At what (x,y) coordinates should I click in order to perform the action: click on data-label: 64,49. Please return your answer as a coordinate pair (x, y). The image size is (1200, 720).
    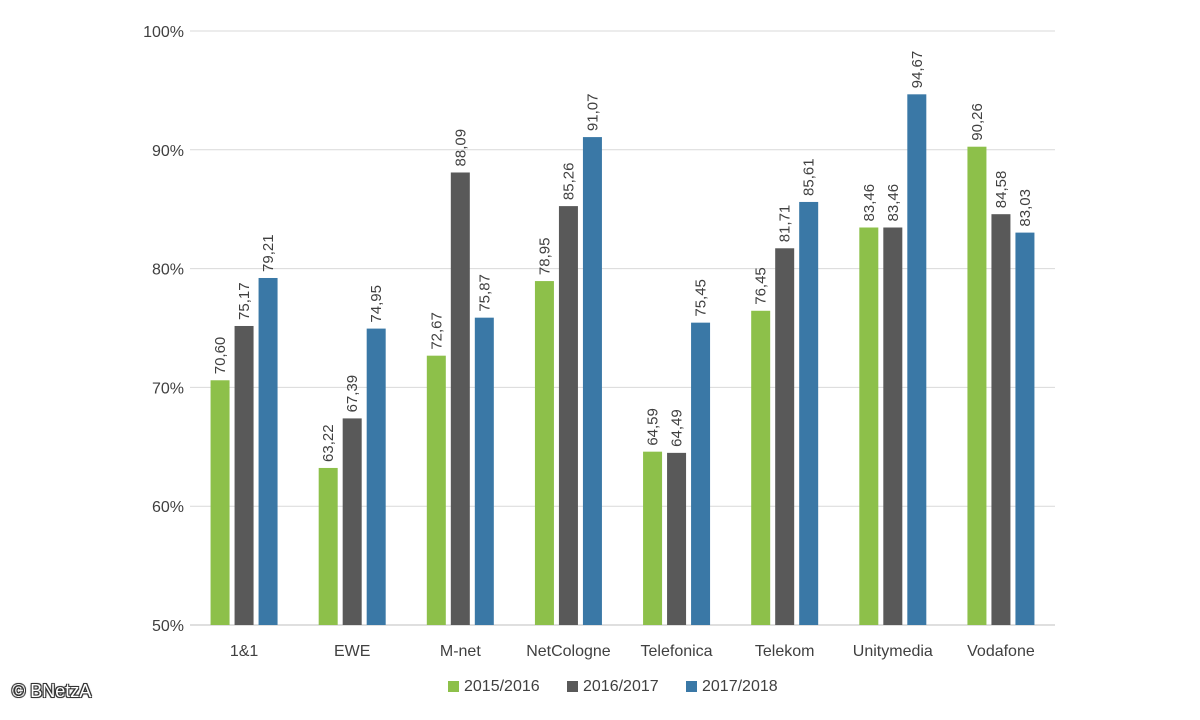
    Looking at the image, I should click on (677, 428).